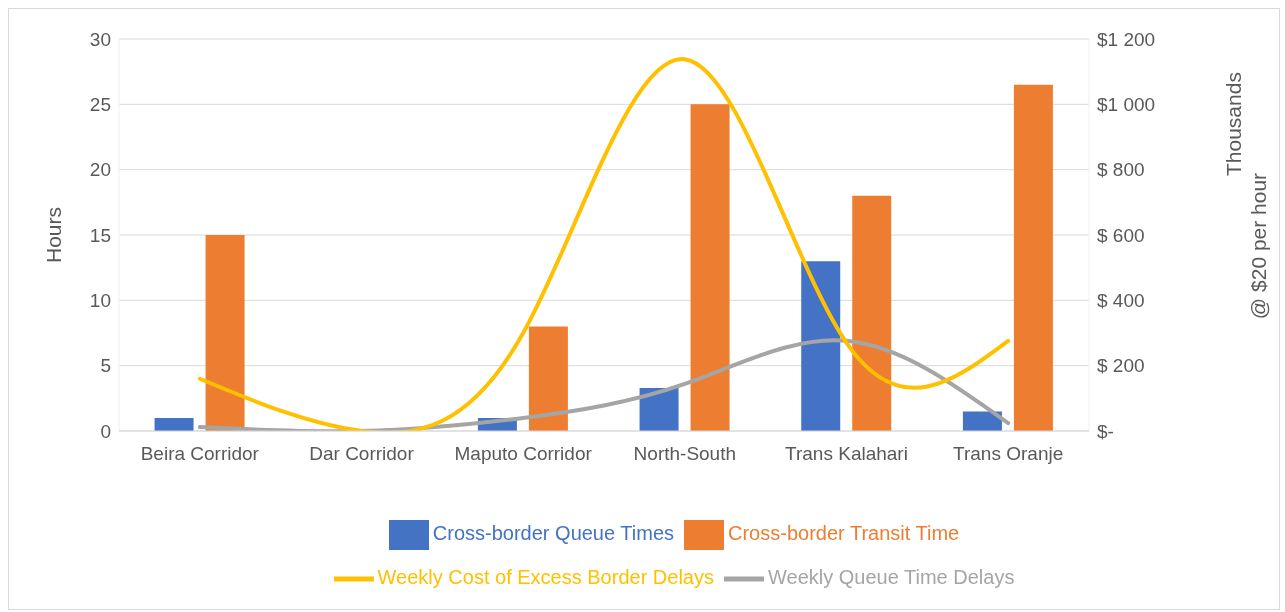  Describe the element at coordinates (105, 366) in the screenshot. I see `y-tick-label: 5` at that location.